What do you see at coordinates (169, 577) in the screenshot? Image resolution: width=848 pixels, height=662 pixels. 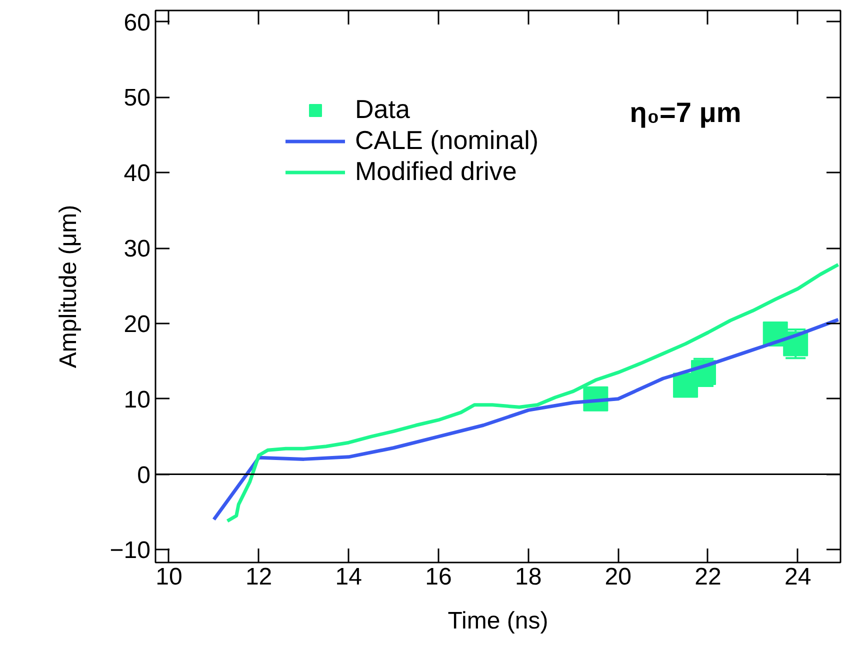 I see `x-tick-label: 10` at bounding box center [169, 577].